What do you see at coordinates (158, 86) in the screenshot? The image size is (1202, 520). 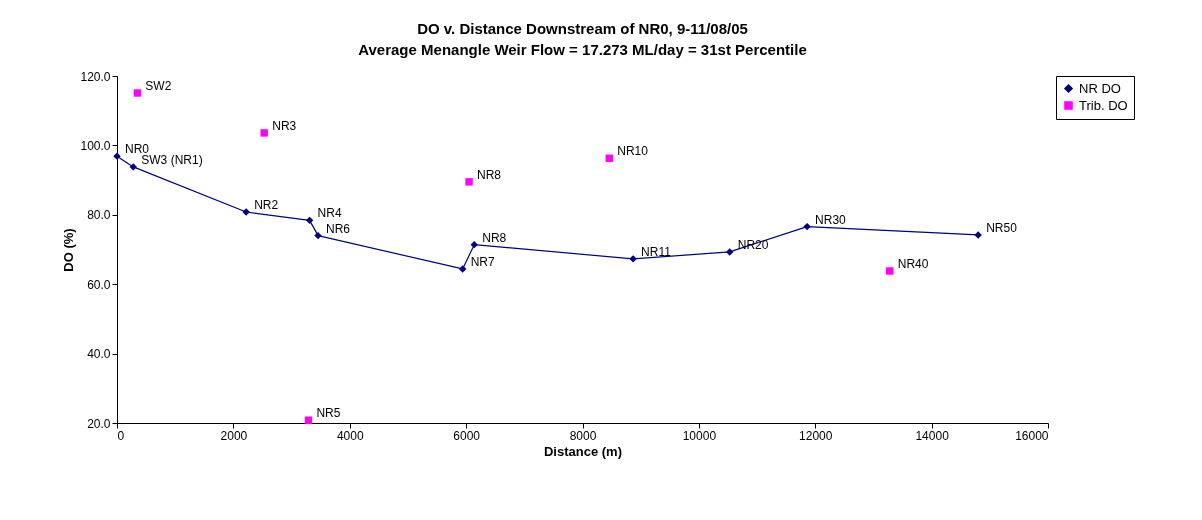 I see `annotation: SW2` at bounding box center [158, 86].